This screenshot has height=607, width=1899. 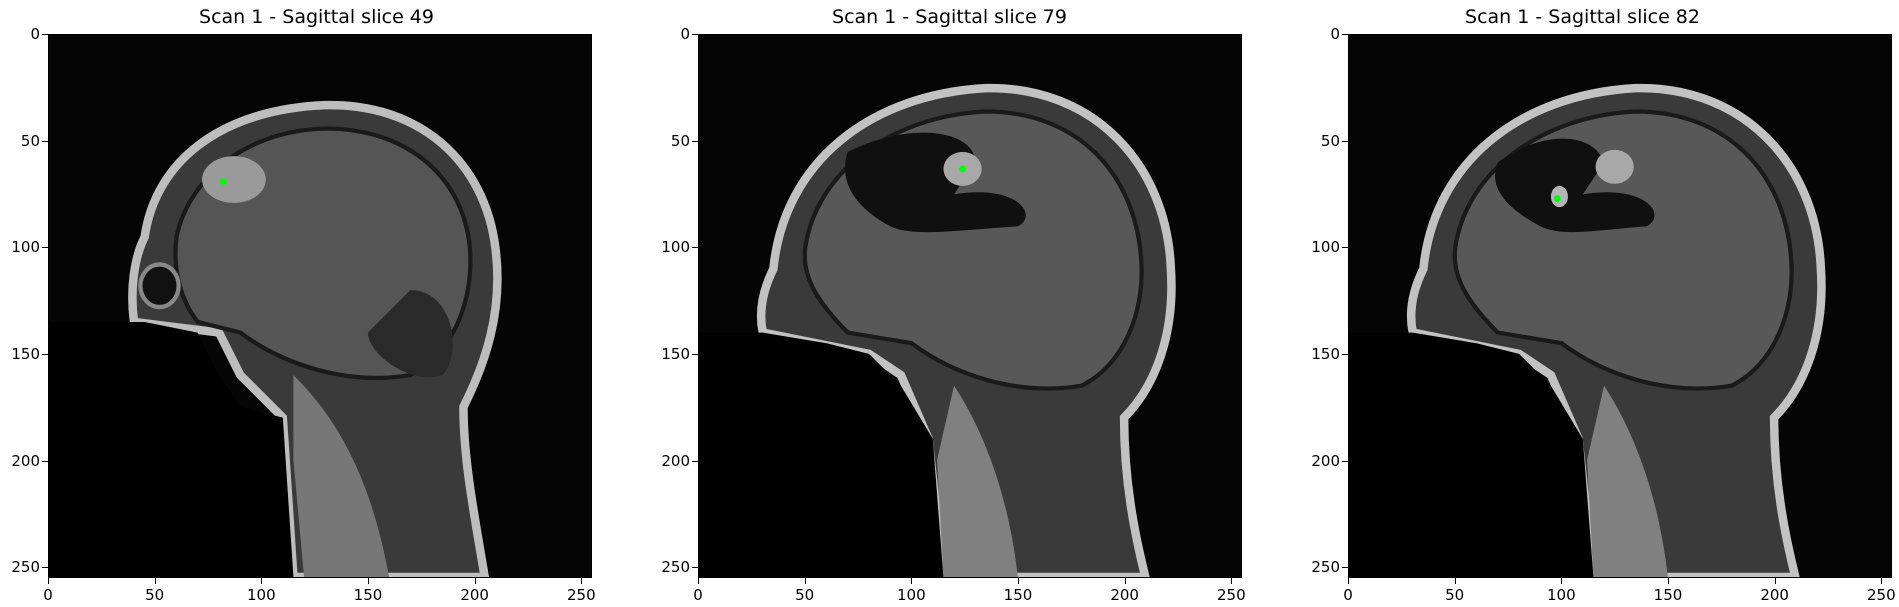 What do you see at coordinates (1582, 17) in the screenshot?
I see `panel-title: Scan 1 - Sagittal slice 82` at bounding box center [1582, 17].